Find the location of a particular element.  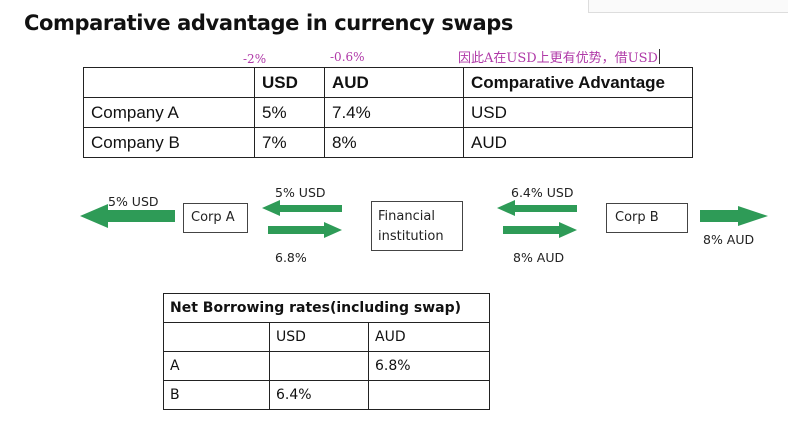

table-row: Company A 5% 7.4% USD is located at coordinates (388, 112).